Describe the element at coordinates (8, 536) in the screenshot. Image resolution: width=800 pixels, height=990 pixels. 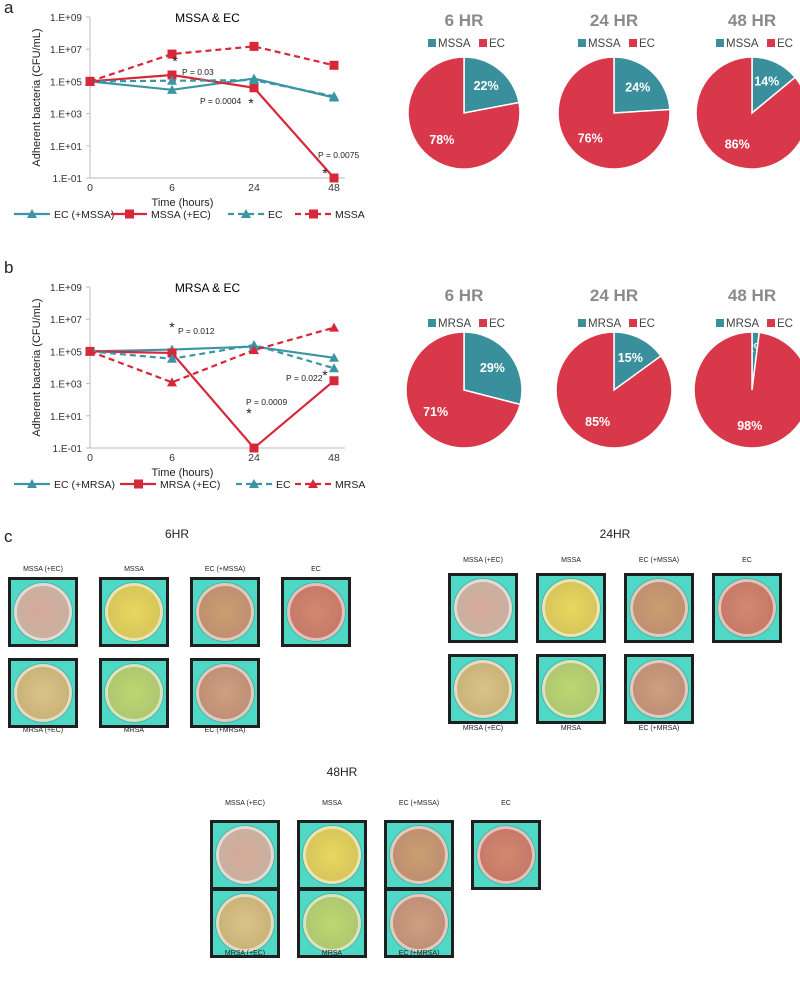
I see `panel-letter-c: c` at that location.